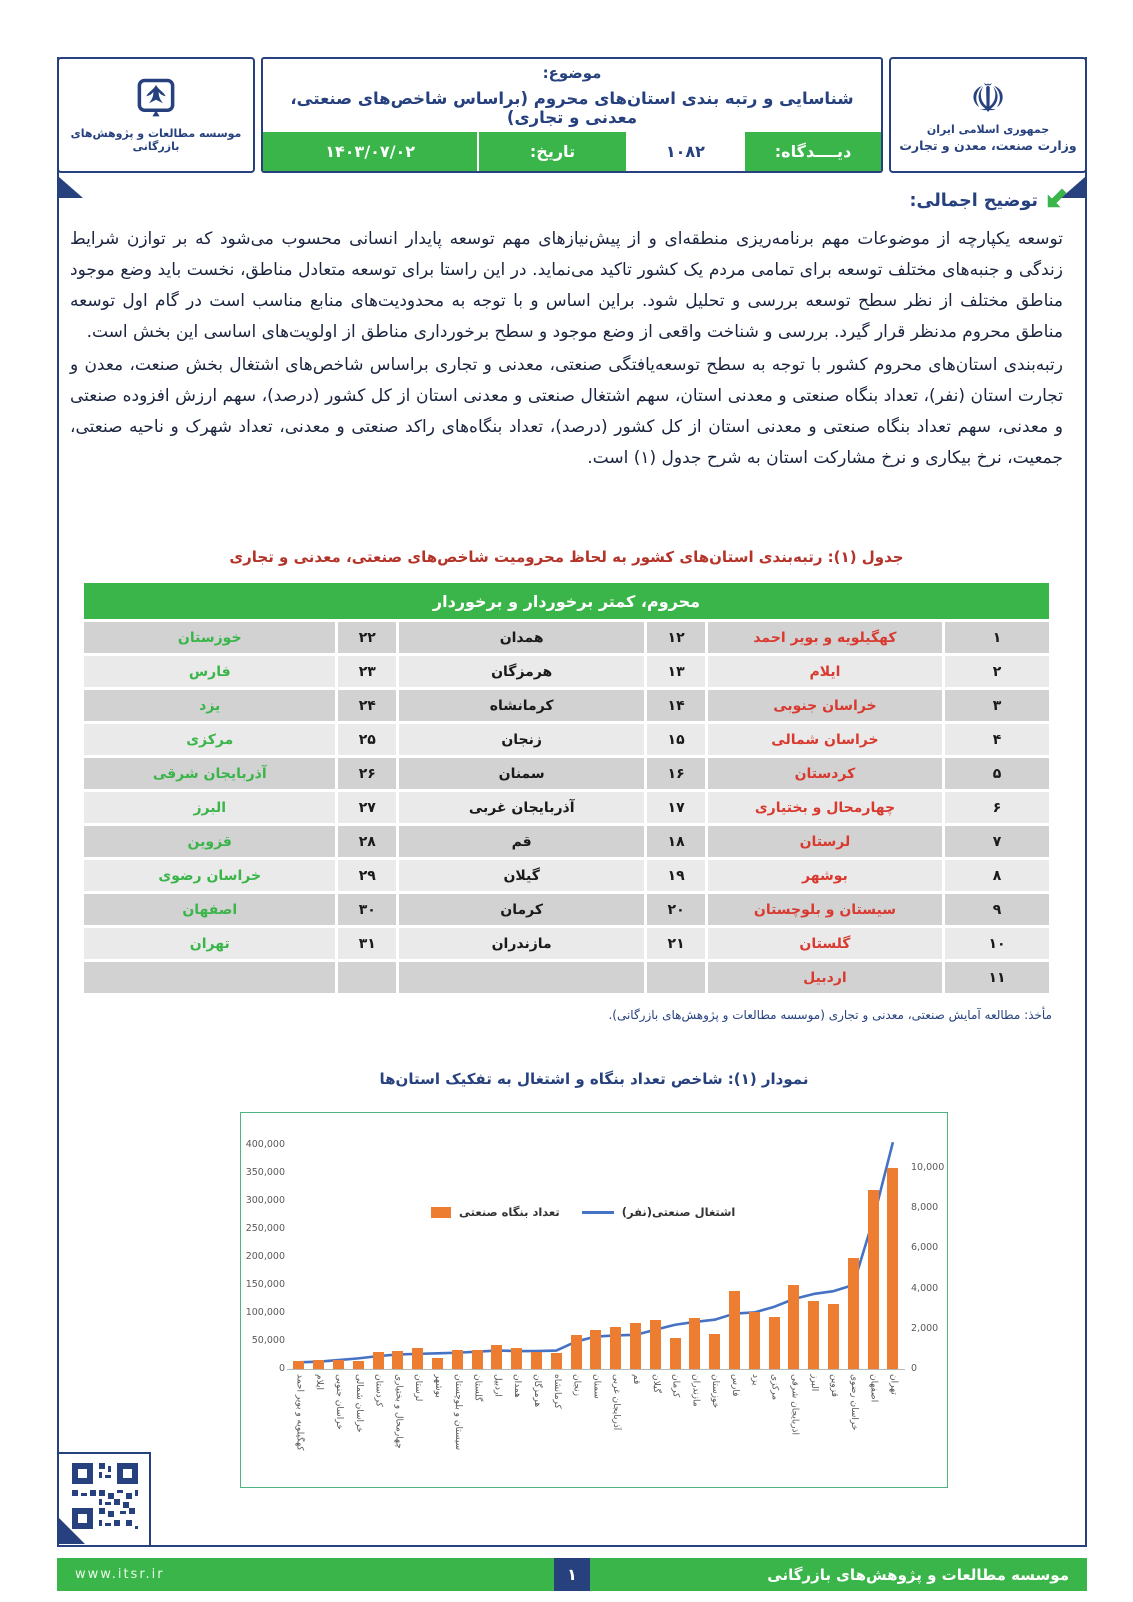 The width and height of the screenshot is (1133, 1602). I want to click on x-axis-label: کردستان, so click(378, 1390).